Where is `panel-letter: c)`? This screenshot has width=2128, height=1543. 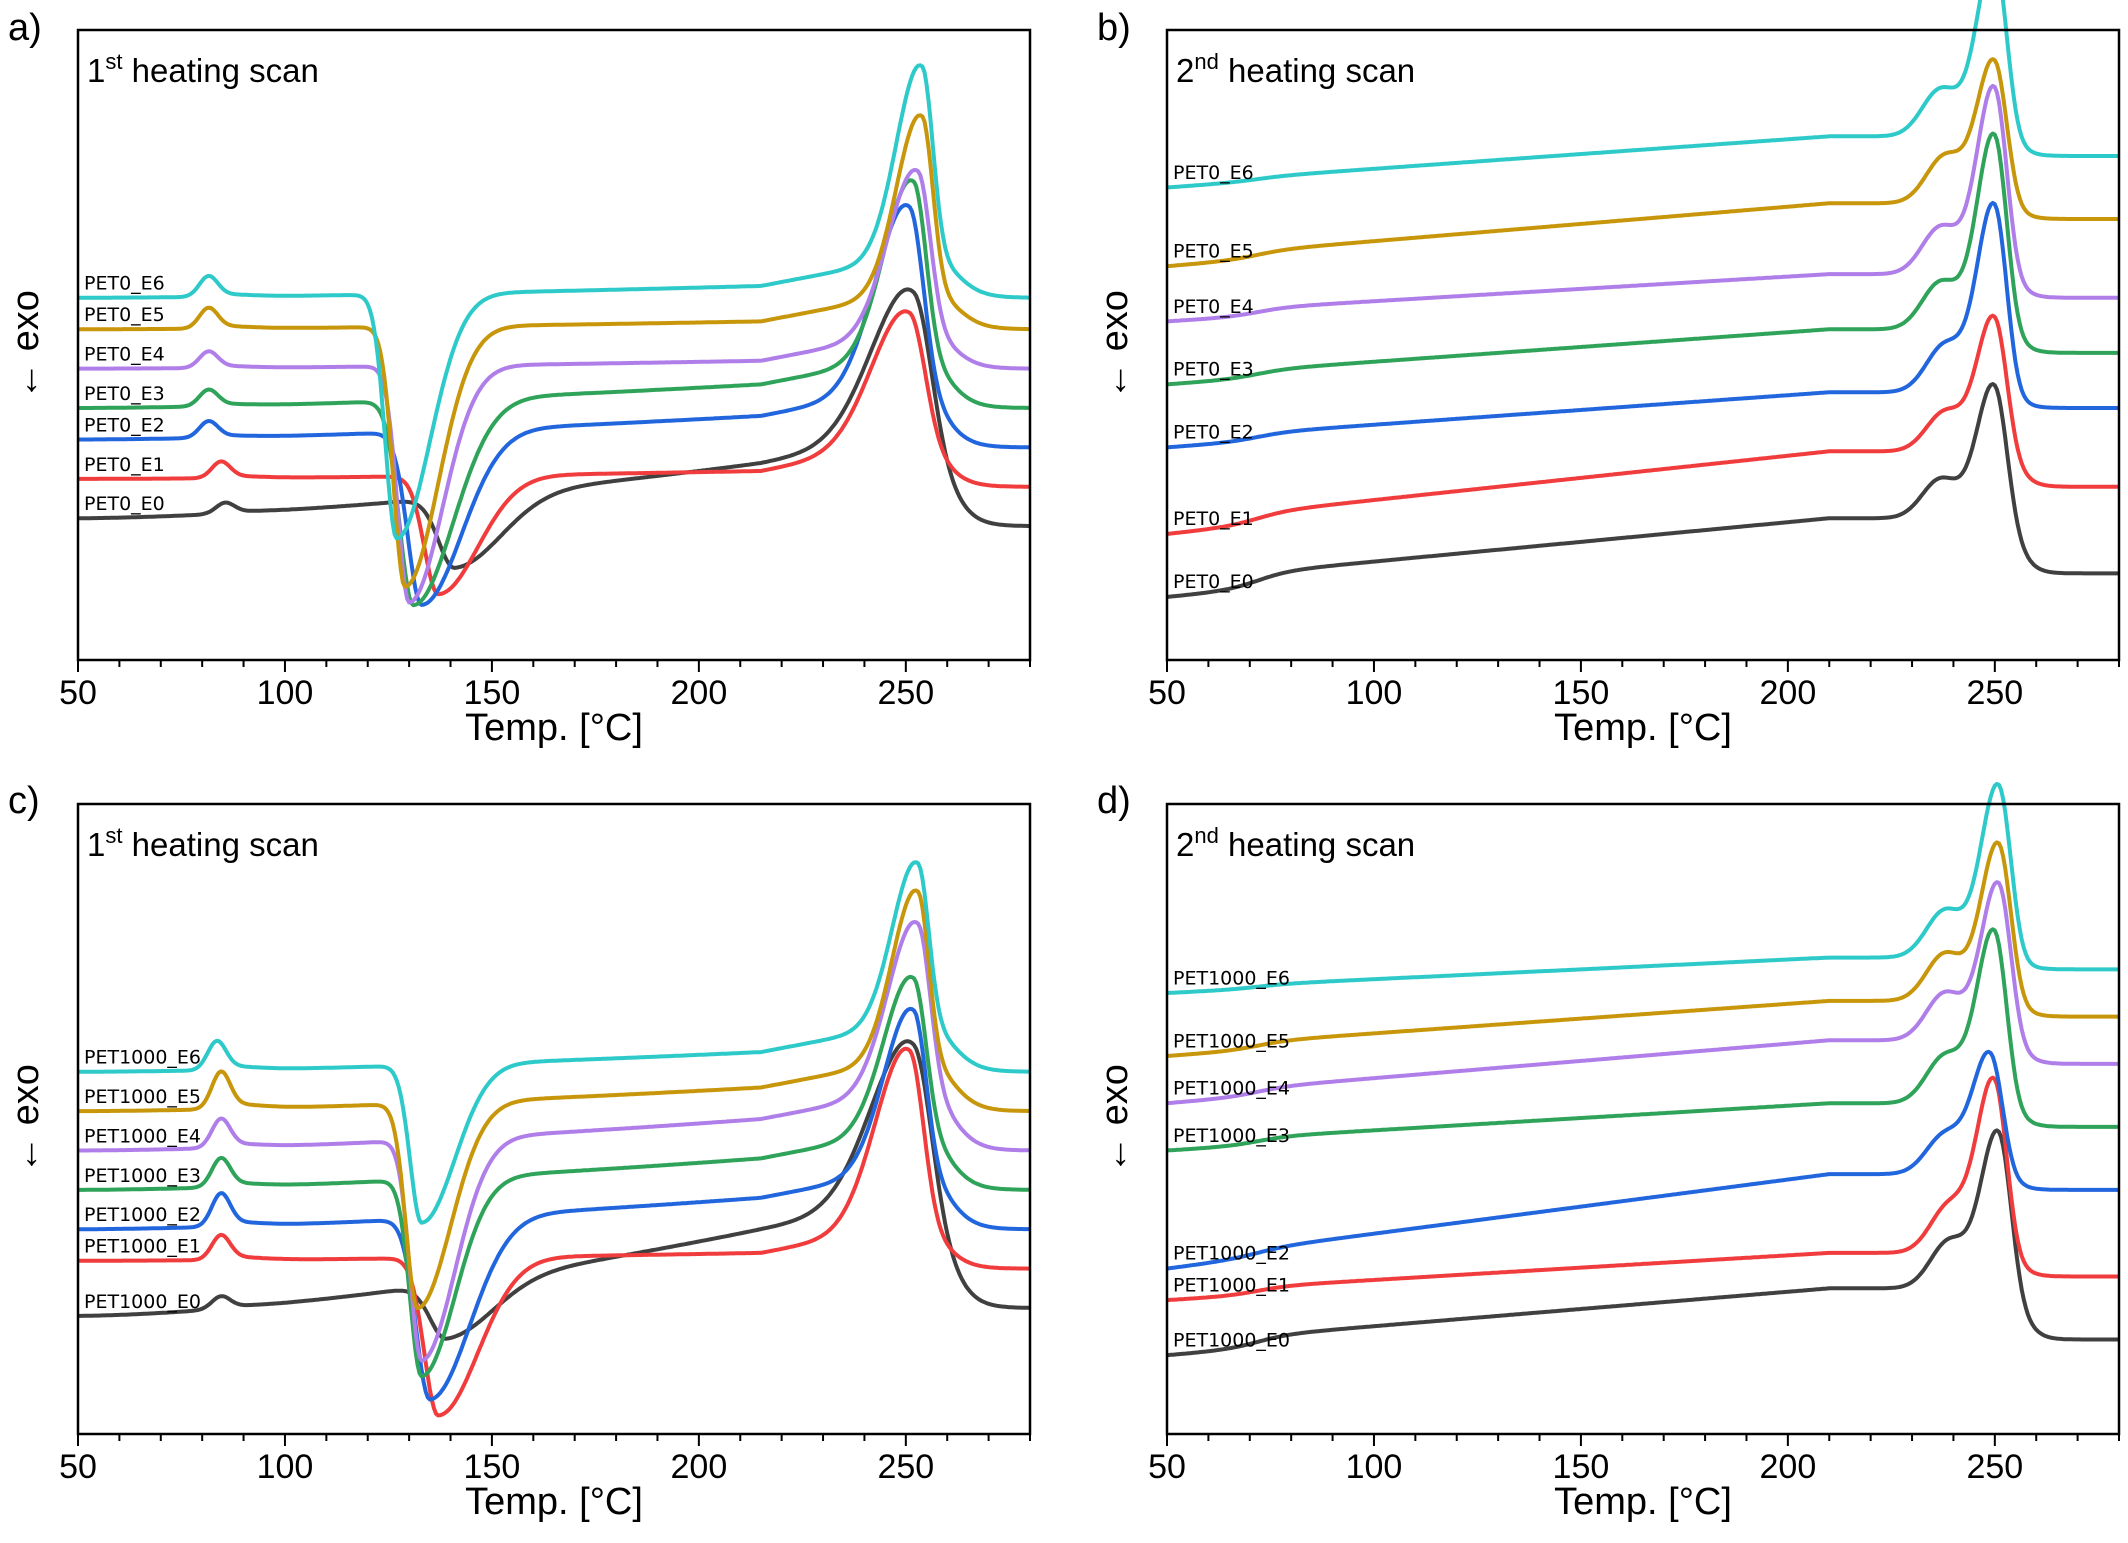
panel-letter: c) is located at coordinates (24, 801).